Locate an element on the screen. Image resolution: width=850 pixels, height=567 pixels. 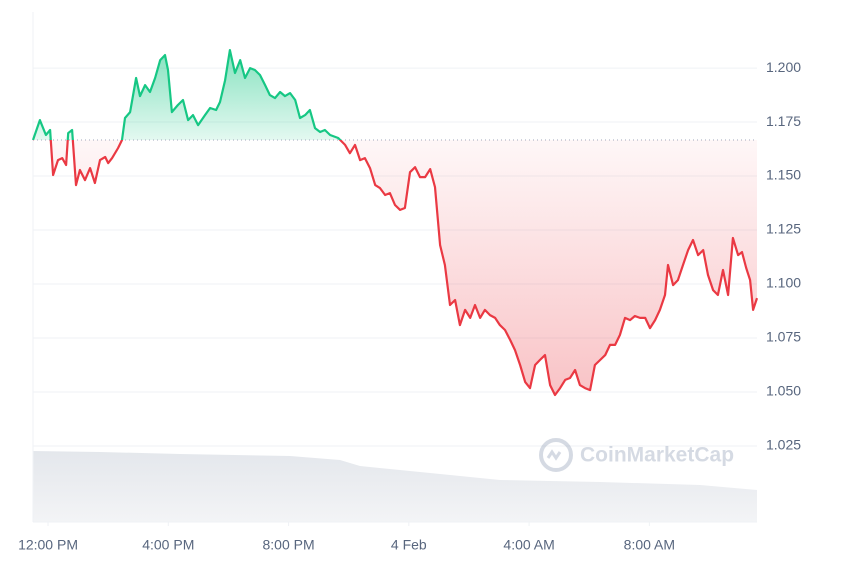
x-tick-label: 12:00 PM is located at coordinates (48, 545).